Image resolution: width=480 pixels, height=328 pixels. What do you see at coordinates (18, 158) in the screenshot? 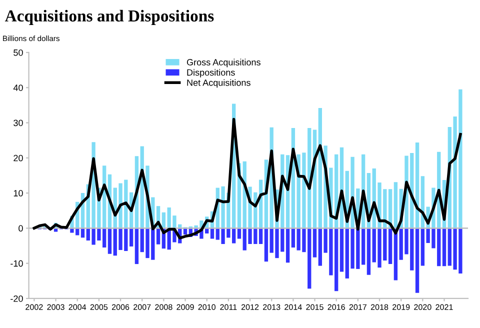
I see `y-tick-label: 20` at bounding box center [18, 158].